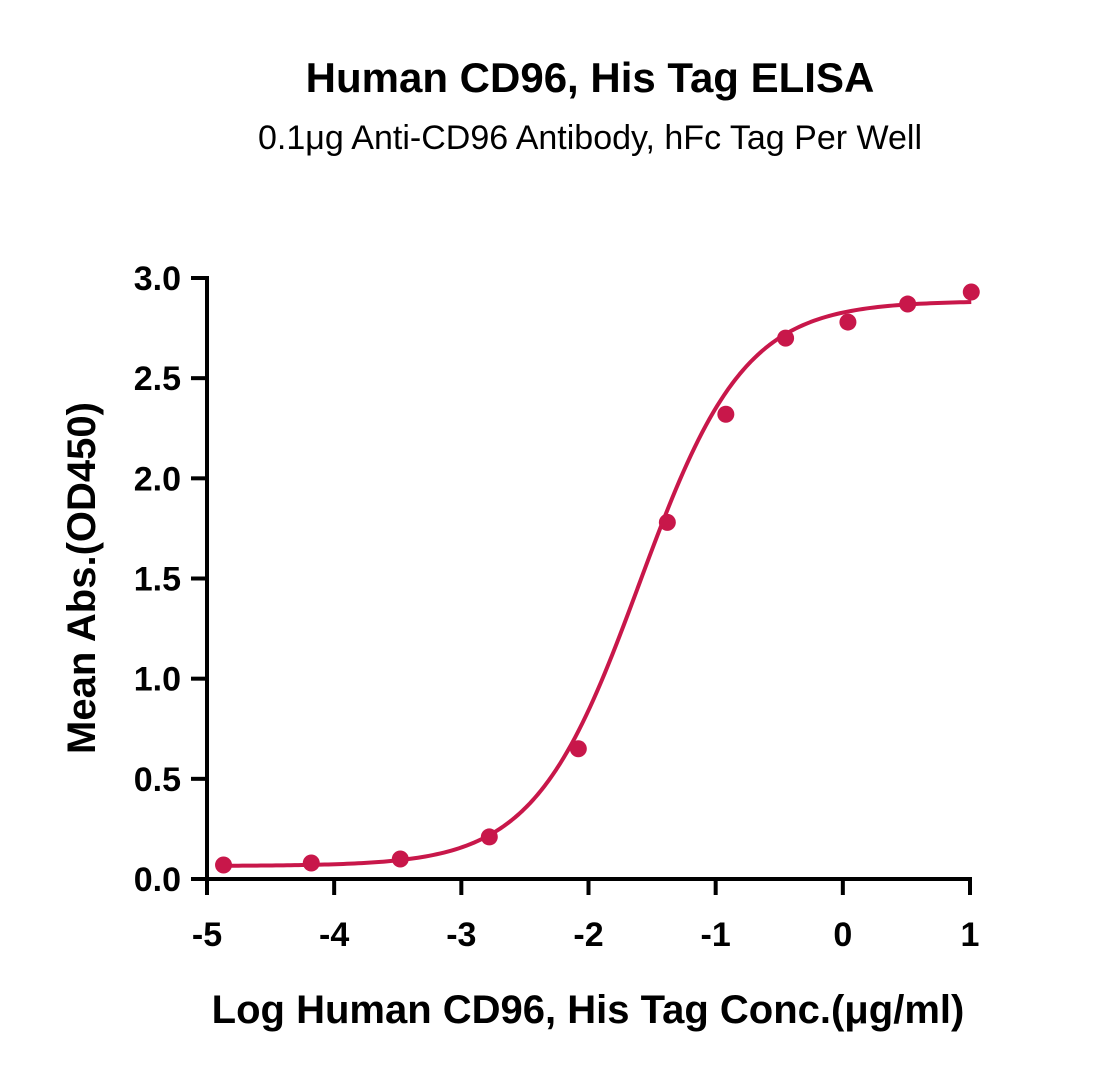 This screenshot has width=1102, height=1077. What do you see at coordinates (716, 935) in the screenshot?
I see `x-tick-label: -1` at bounding box center [716, 935].